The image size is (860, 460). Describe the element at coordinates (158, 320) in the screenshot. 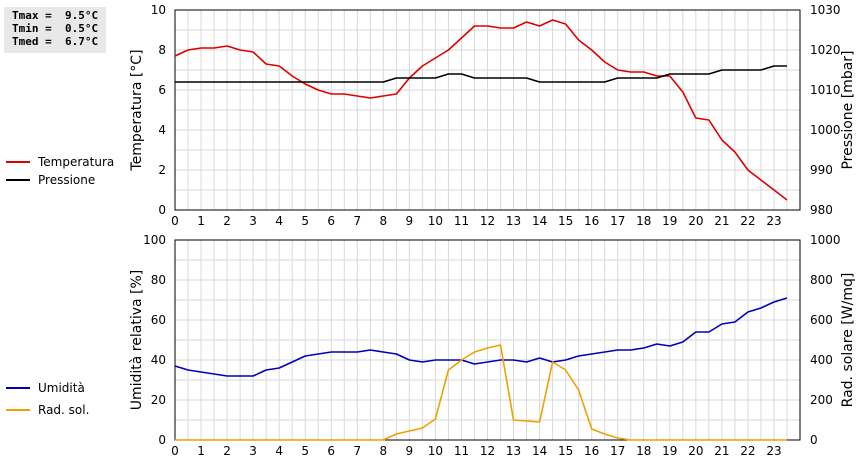

I see `y-tick-label-left: 60` at that location.